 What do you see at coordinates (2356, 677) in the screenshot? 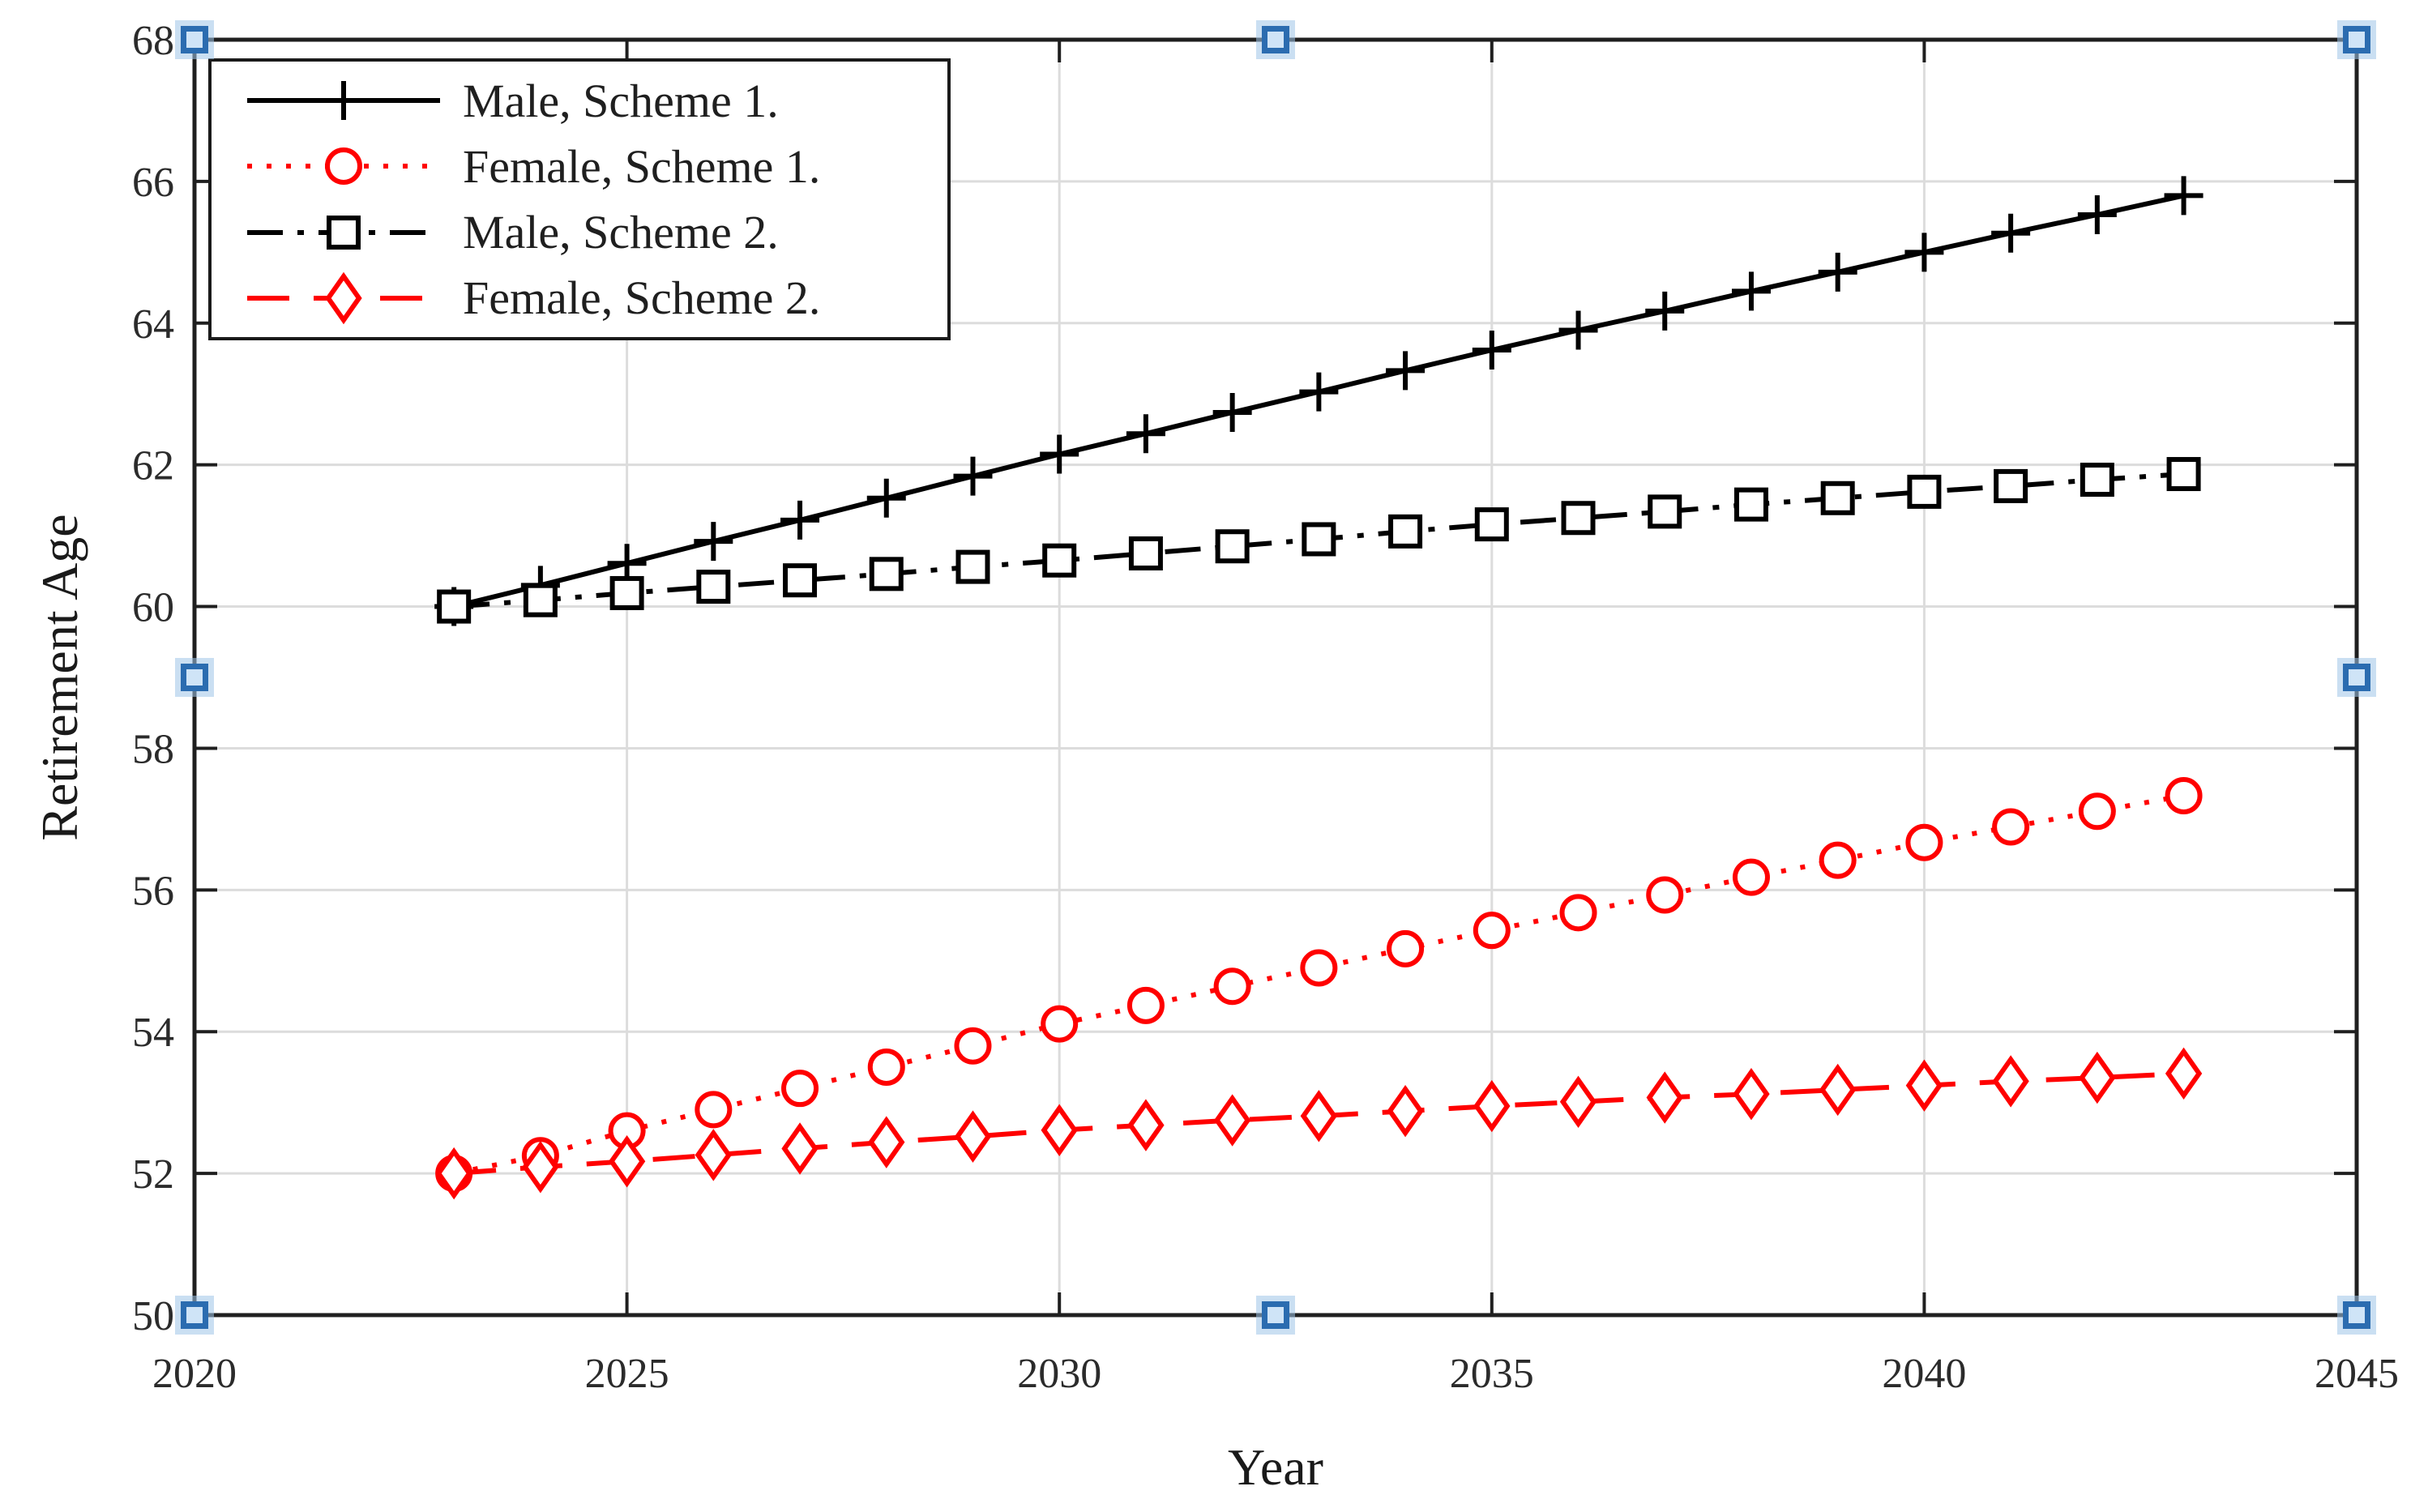
I see `selection-handle-middle-right` at bounding box center [2356, 677].